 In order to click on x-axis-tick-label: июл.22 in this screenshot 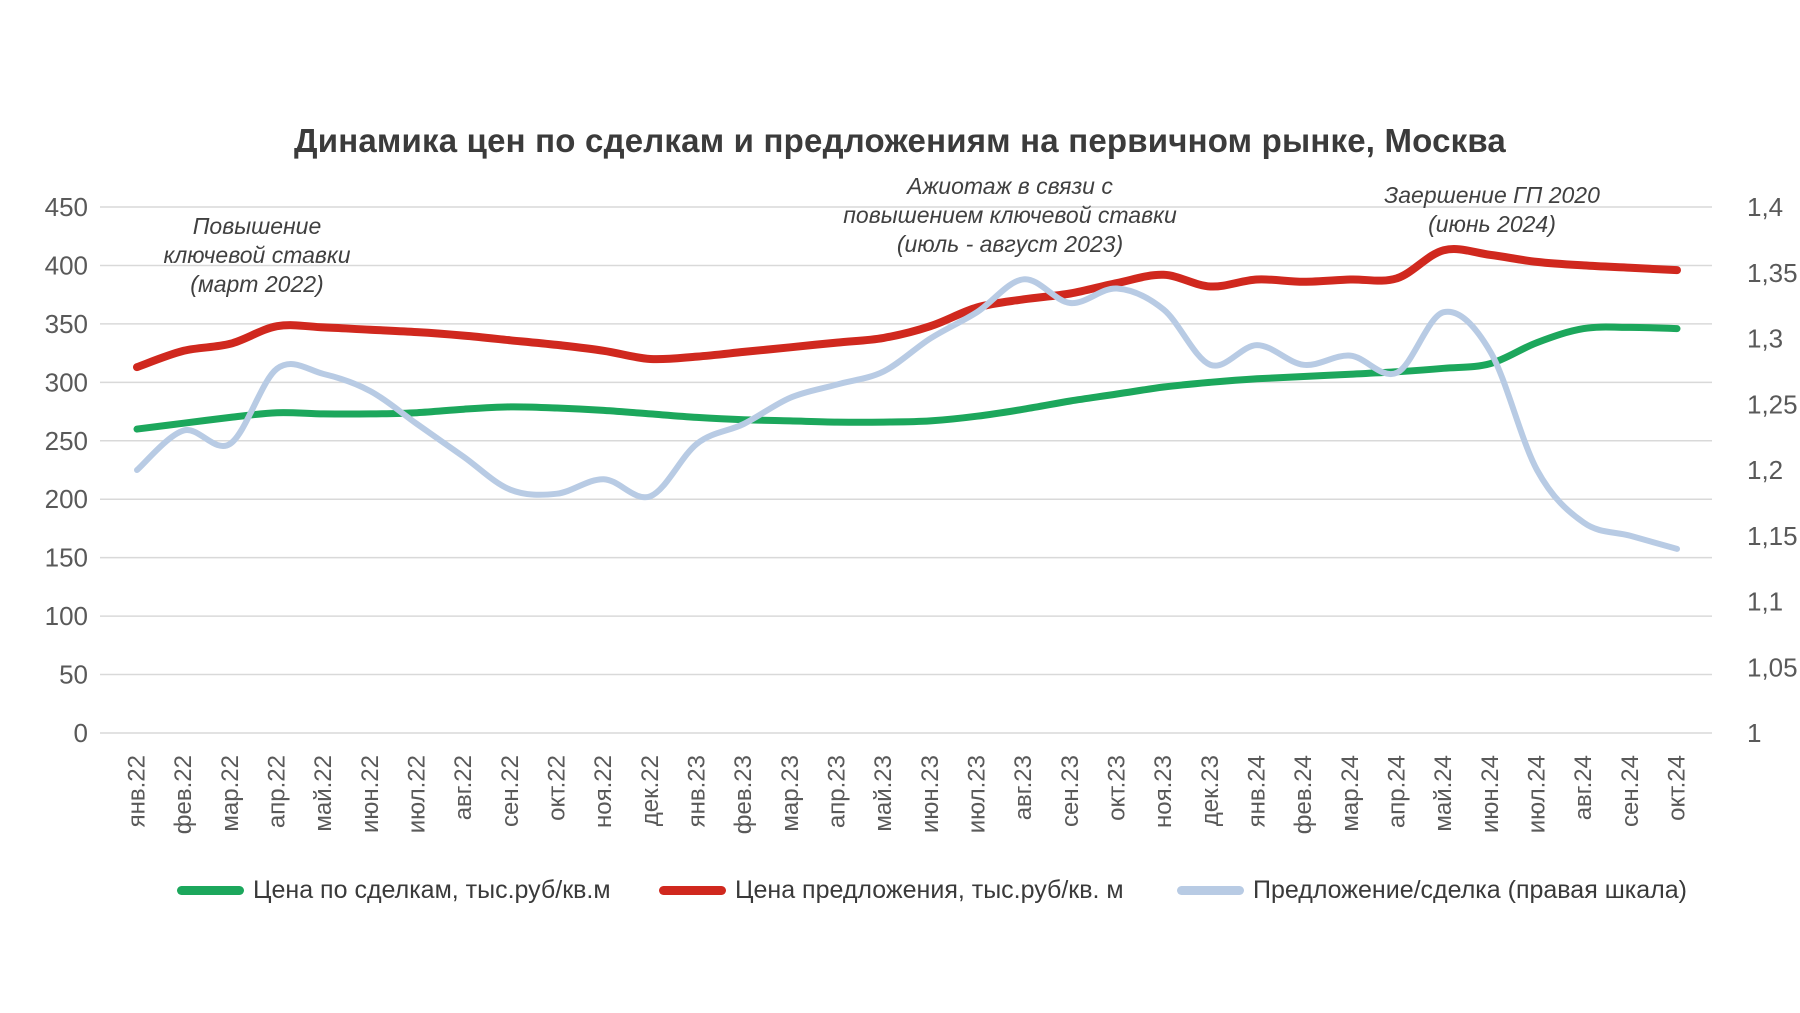, I will do `click(417, 794)`.